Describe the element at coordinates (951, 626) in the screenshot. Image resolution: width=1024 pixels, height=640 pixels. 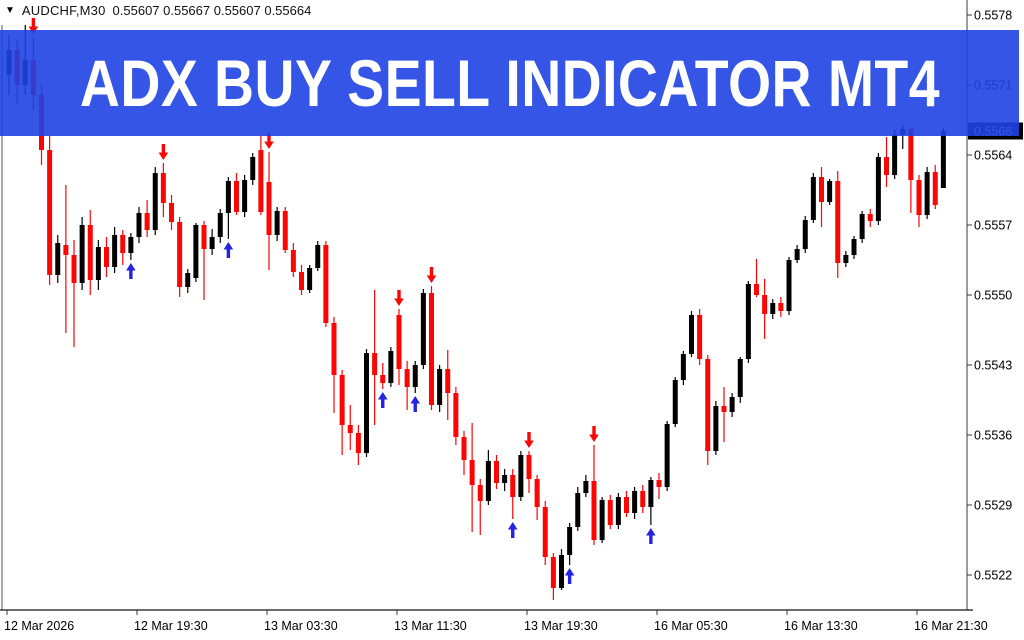
I see `time-tick-label: 16 Mar 21:30` at that location.